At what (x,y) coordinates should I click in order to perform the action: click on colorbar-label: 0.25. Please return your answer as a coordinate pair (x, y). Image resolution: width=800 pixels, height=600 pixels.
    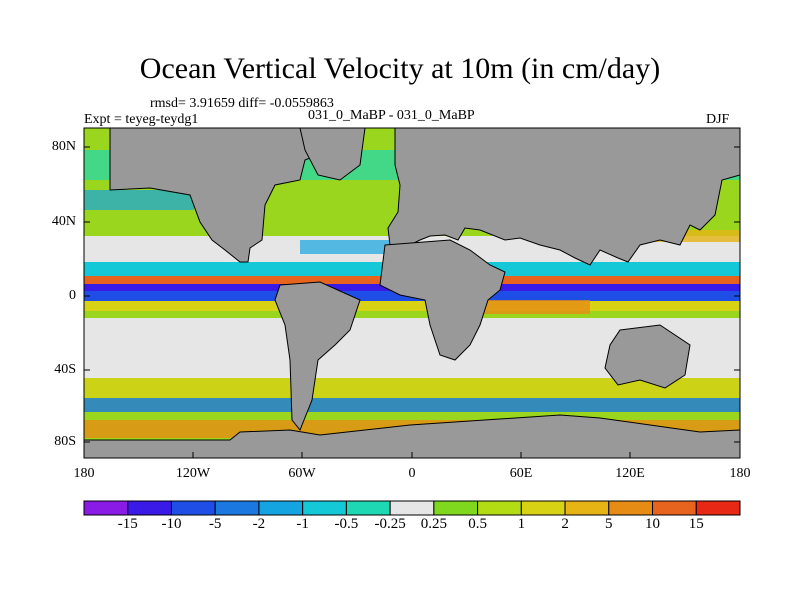
    Looking at the image, I should click on (433, 524).